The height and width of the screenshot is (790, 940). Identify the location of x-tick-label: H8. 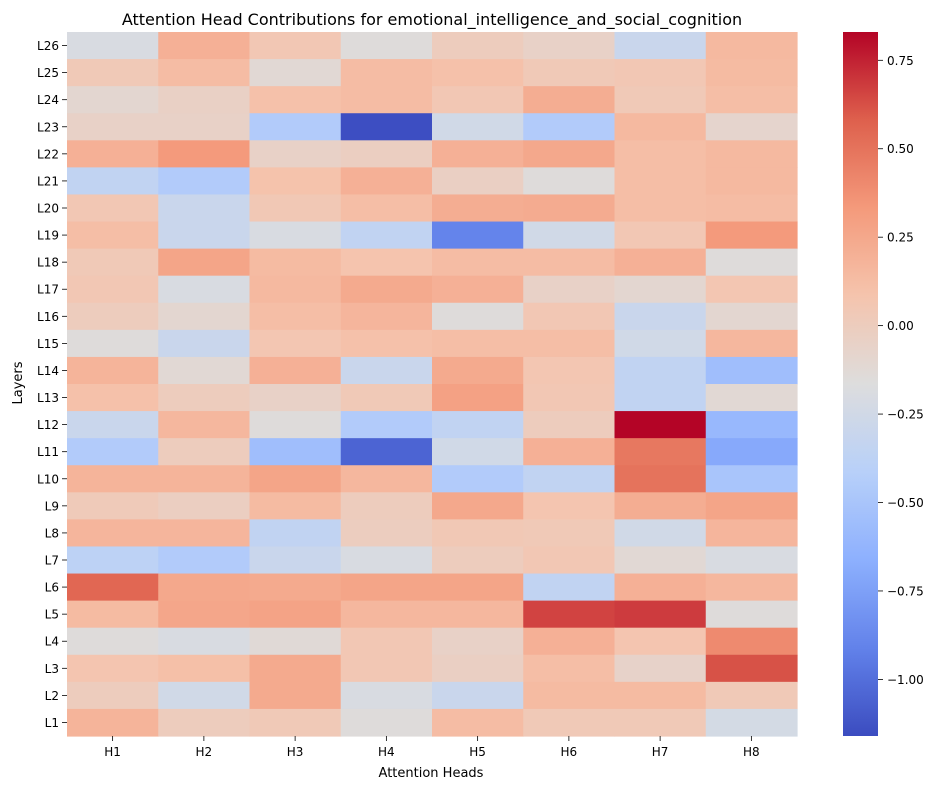
(751, 752).